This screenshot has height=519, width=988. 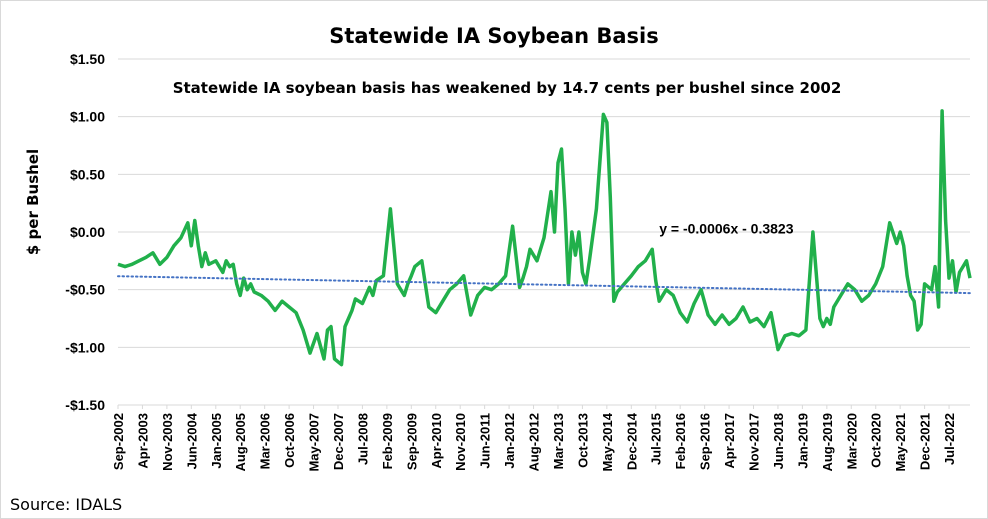 What do you see at coordinates (216, 441) in the screenshot?
I see `x-tick-label: Jan-2005` at bounding box center [216, 441].